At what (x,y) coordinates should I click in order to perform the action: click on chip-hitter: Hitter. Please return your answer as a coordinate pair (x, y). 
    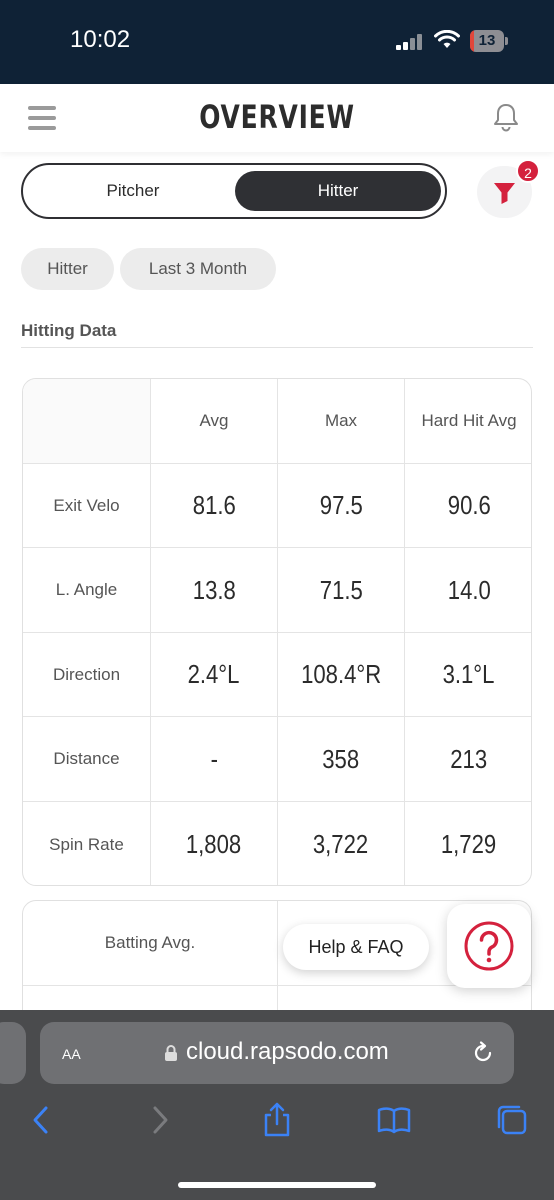
    Looking at the image, I should click on (67, 269).